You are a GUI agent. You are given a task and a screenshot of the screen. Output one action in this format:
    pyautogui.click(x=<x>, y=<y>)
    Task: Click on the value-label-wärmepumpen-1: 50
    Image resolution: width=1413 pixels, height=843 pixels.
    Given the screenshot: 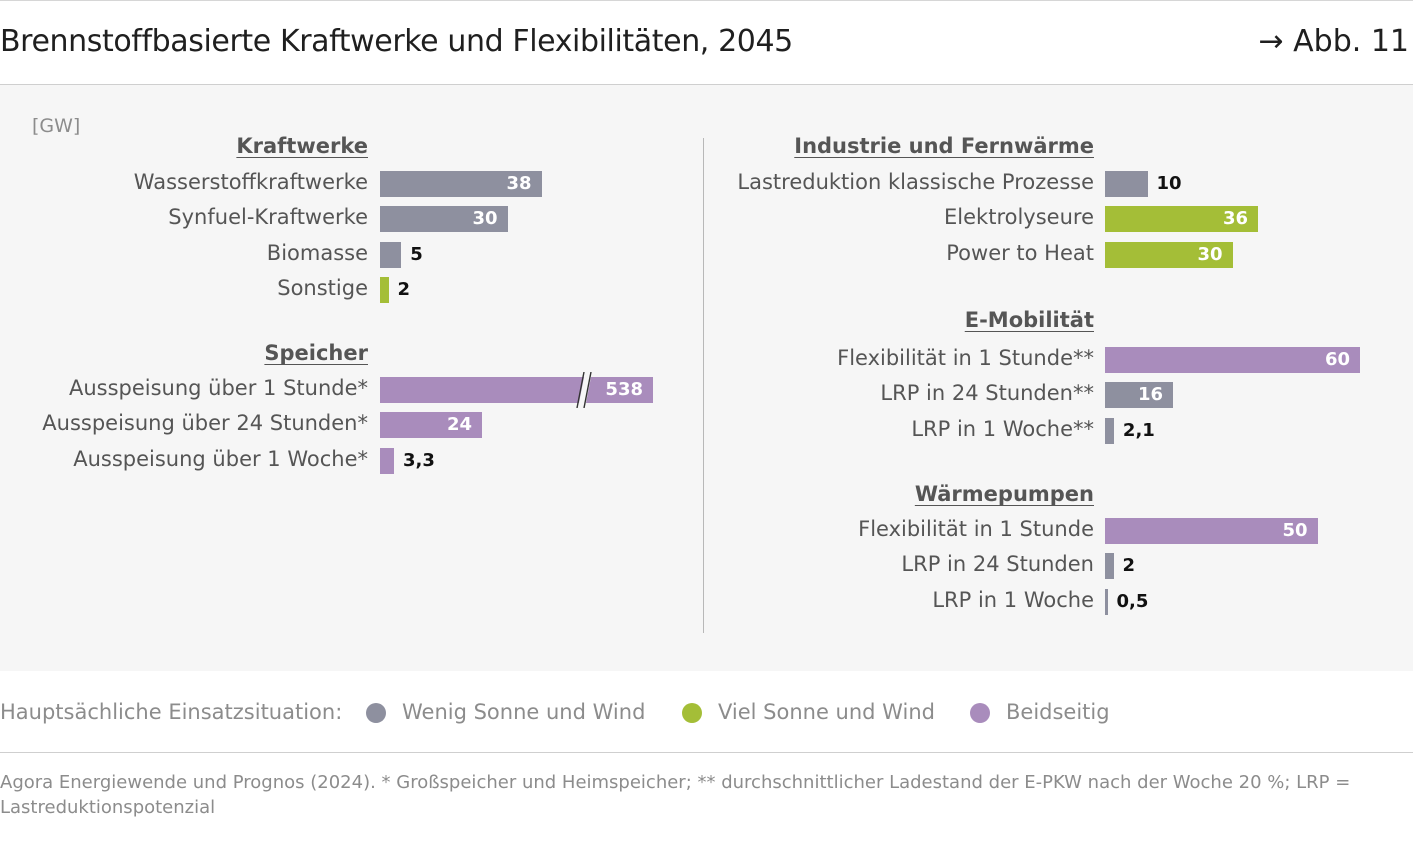 What is the action you would take?
    pyautogui.click(x=1295, y=530)
    